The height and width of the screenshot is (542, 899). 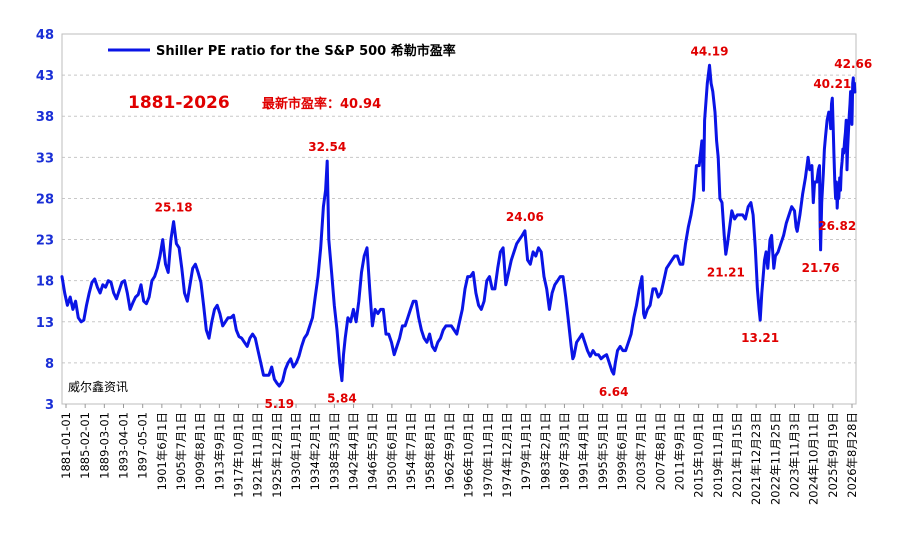 What do you see at coordinates (45, 323) in the screenshot?
I see `y-tick-label: 13` at bounding box center [45, 323].